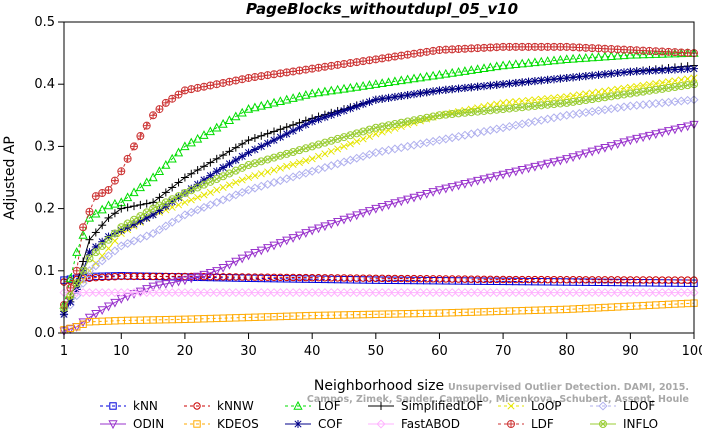 Image resolution: width=702 pixels, height=434 pixels. Describe the element at coordinates (379, 316) in the screenshot. I see `series-kdeos` at that location.